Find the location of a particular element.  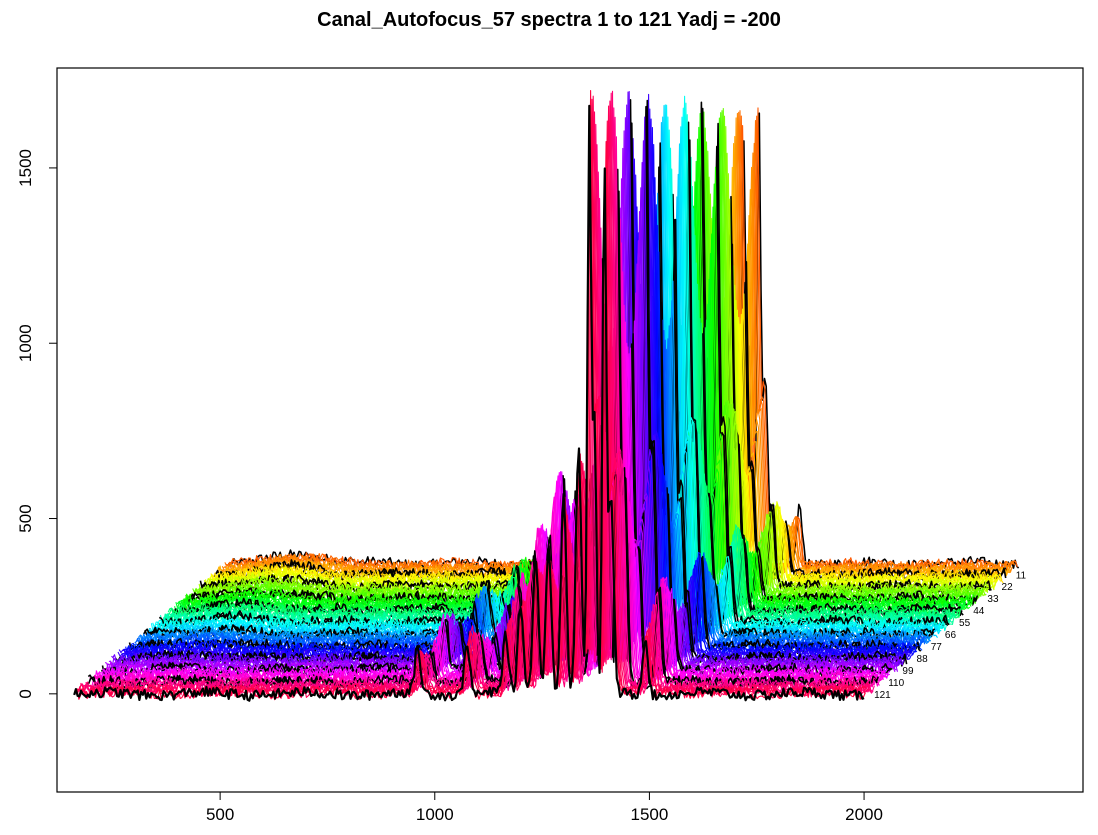

series-label: 77 is located at coordinates (937, 647).